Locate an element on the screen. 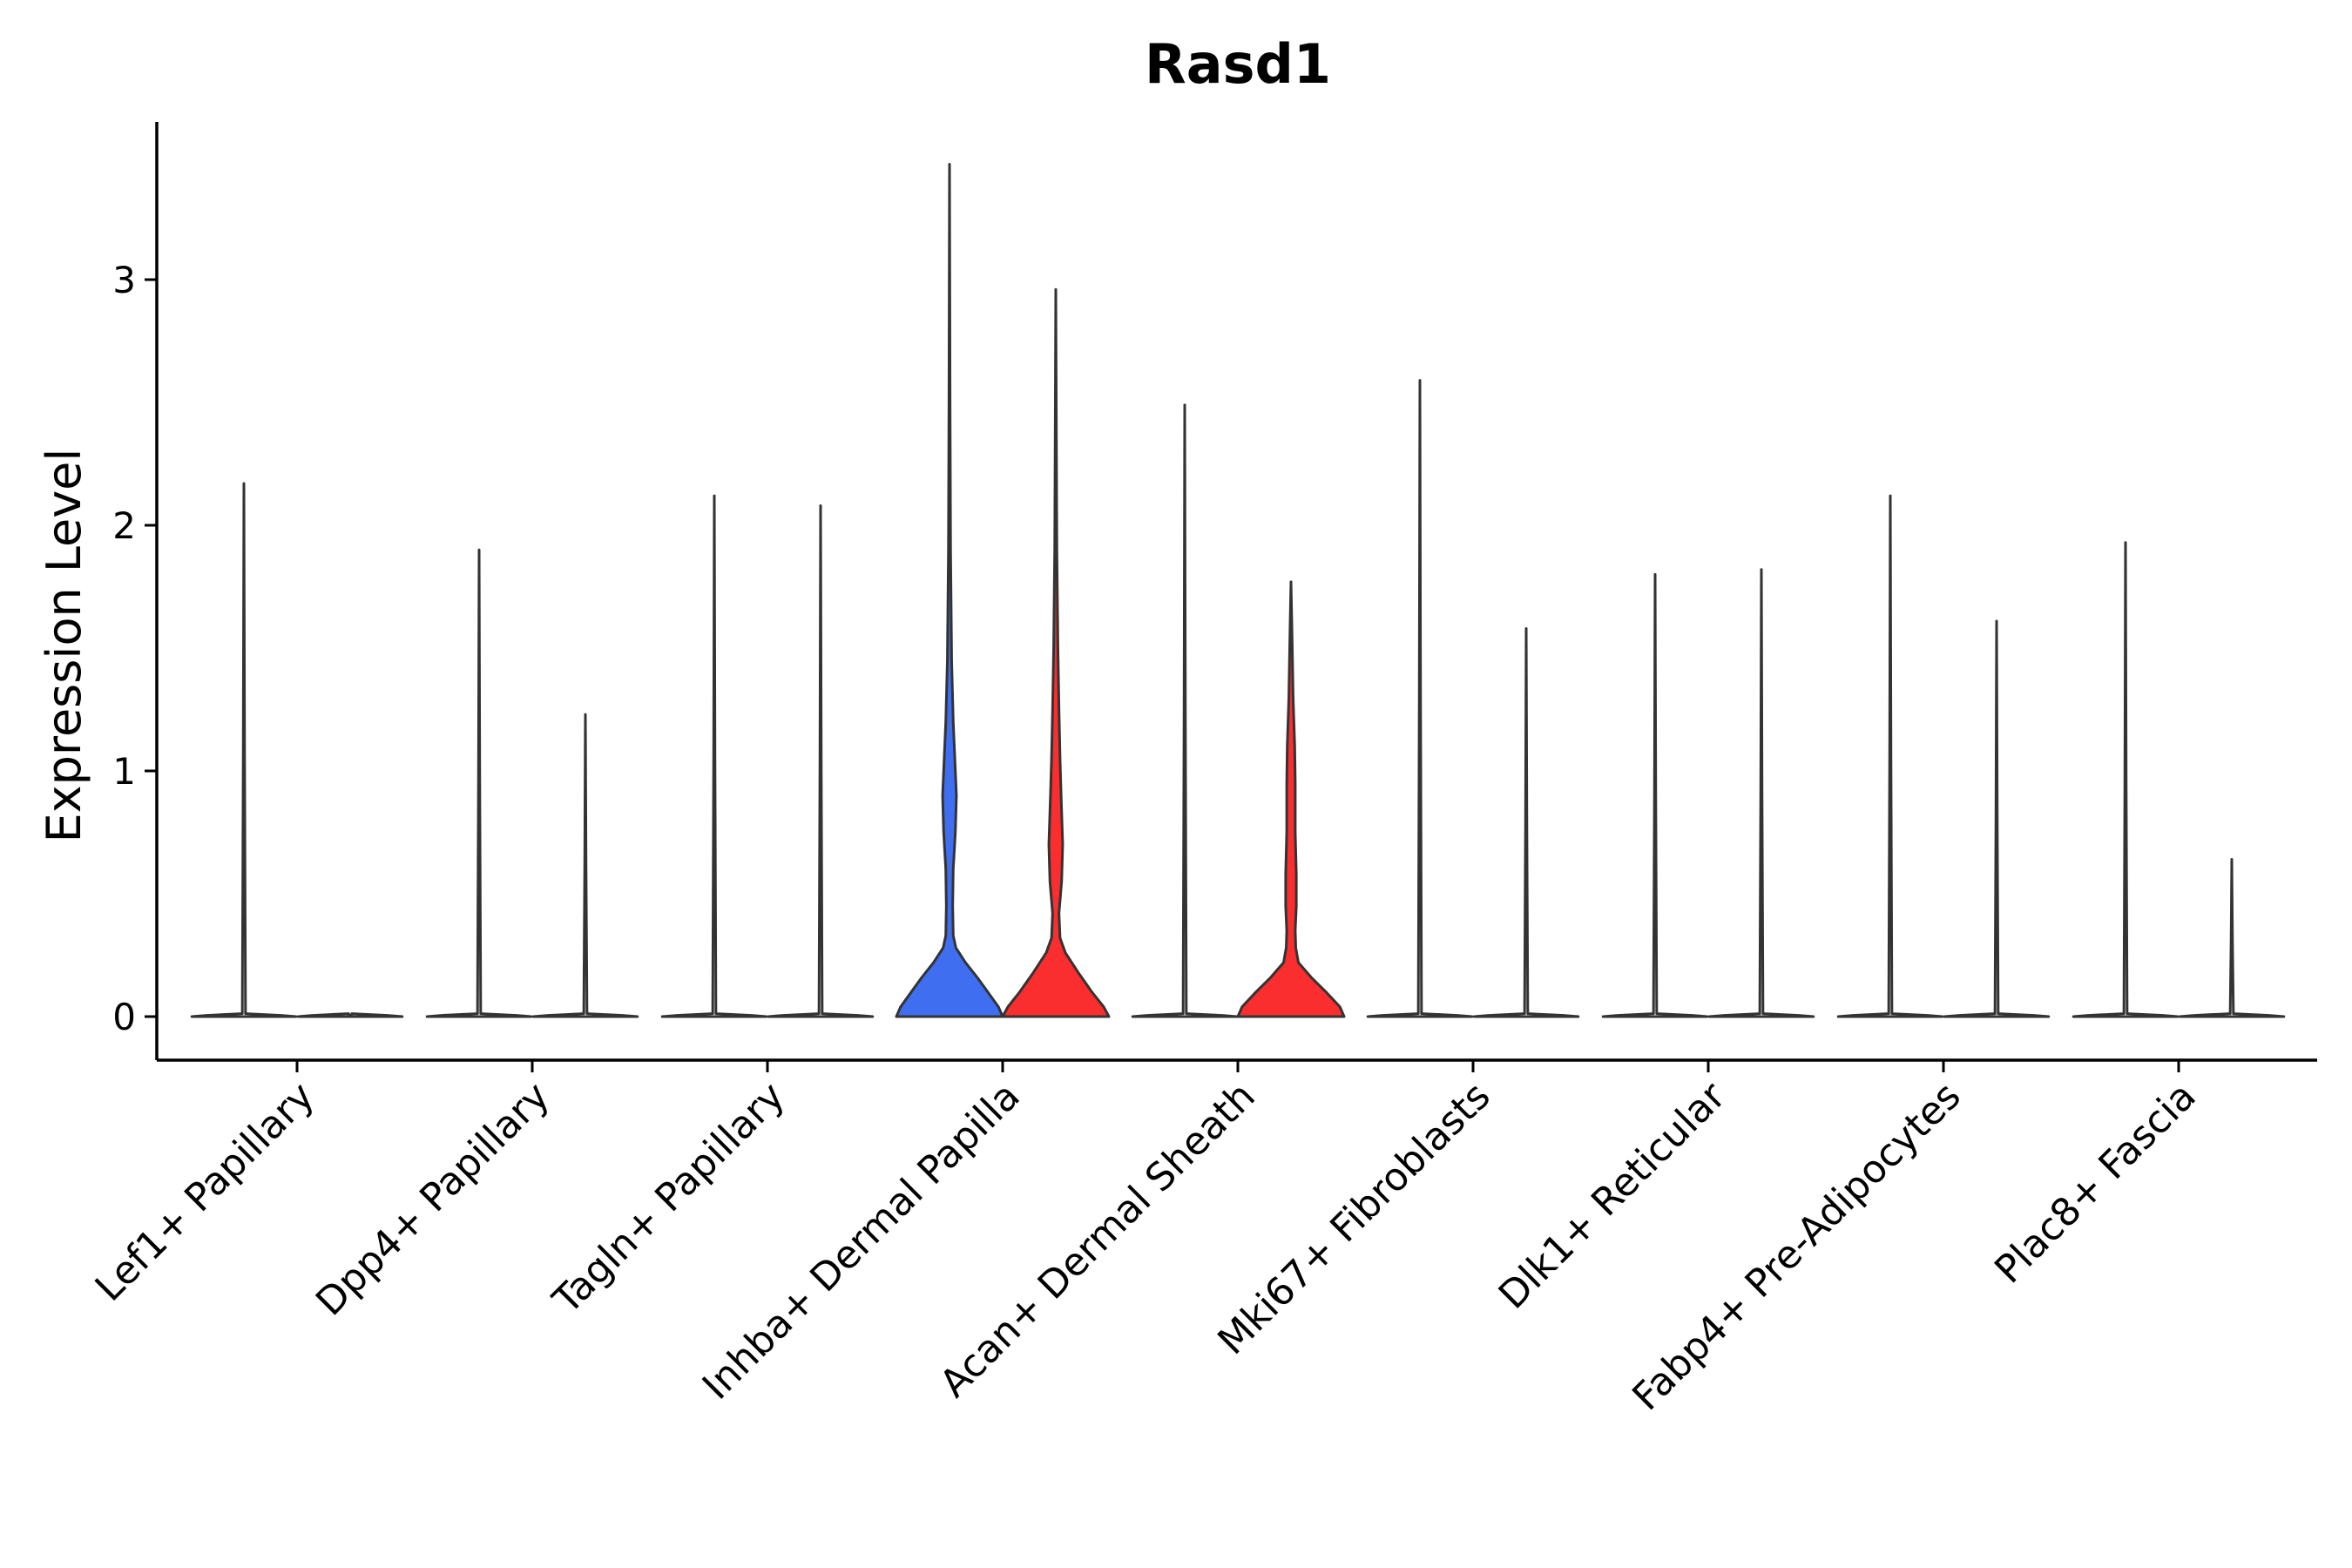  y-axis-ticks: 0 1 2 3 is located at coordinates (134, 648).